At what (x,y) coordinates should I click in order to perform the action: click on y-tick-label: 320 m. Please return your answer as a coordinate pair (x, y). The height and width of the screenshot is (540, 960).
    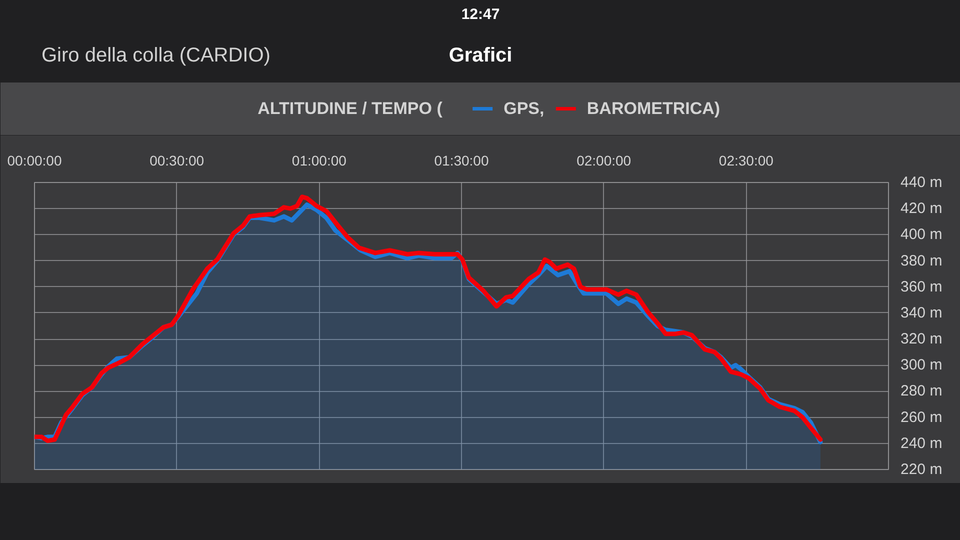
    Looking at the image, I should click on (921, 339).